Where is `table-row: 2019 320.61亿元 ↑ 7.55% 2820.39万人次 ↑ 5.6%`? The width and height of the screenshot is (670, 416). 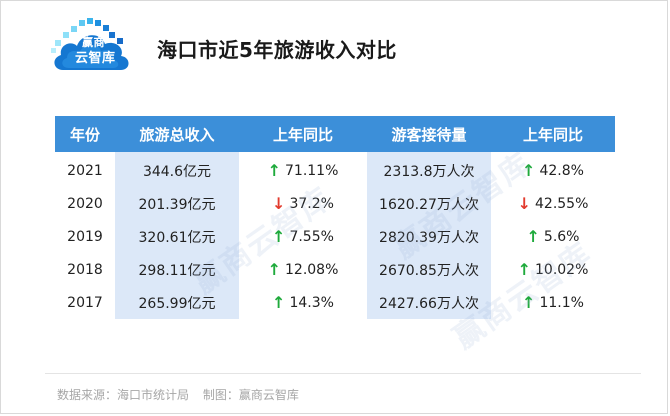
table-row: 2019 320.61亿元 ↑ 7.55% 2820.39万人次 ↑ 5.6% is located at coordinates (335, 236).